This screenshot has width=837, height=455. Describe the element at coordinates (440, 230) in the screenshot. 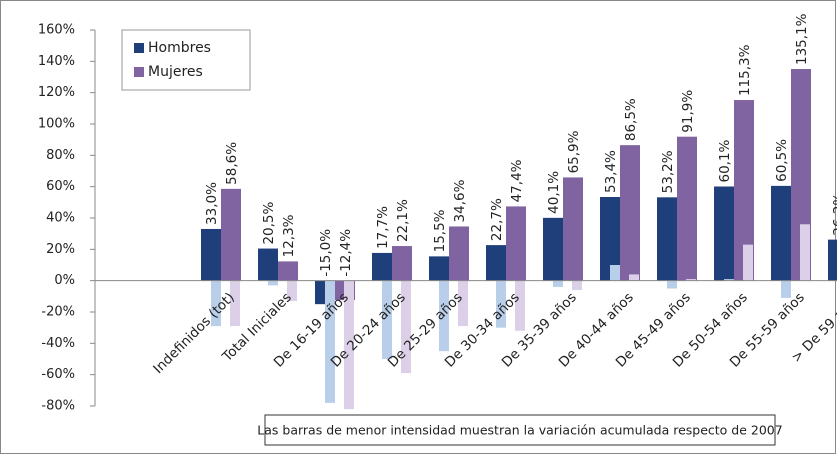

I see `value-label: 15,5%` at that location.